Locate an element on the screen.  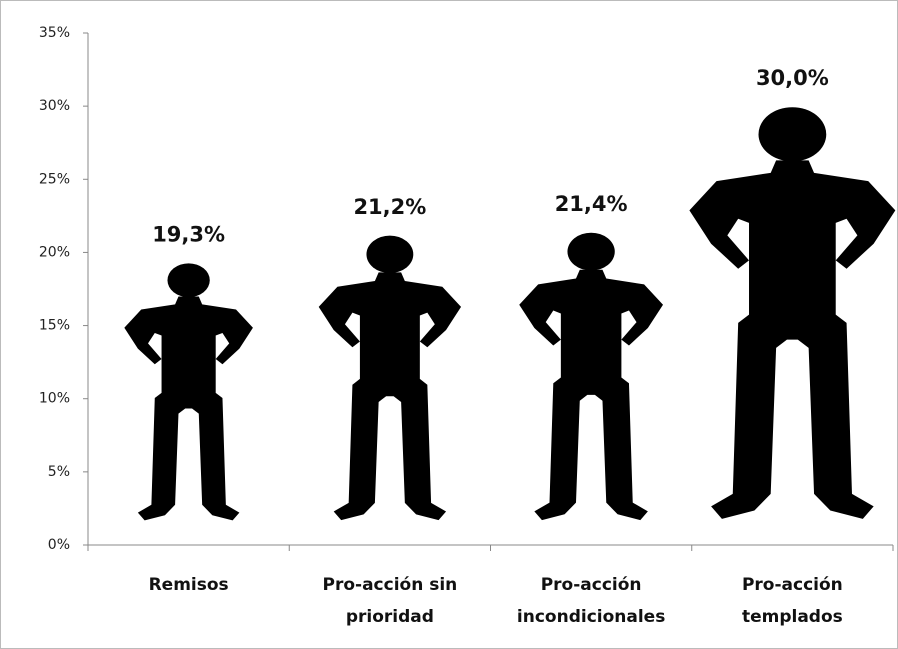
y-tick-label: 10% is located at coordinates (54, 399).